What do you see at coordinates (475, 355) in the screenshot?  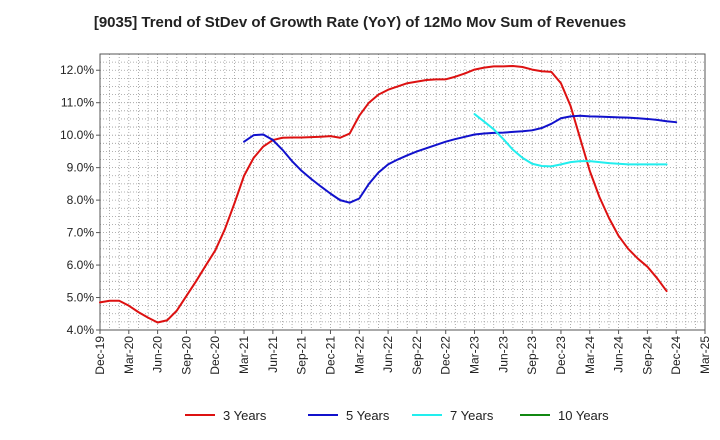 I see `x-tick-label: Mar-23` at bounding box center [475, 355].